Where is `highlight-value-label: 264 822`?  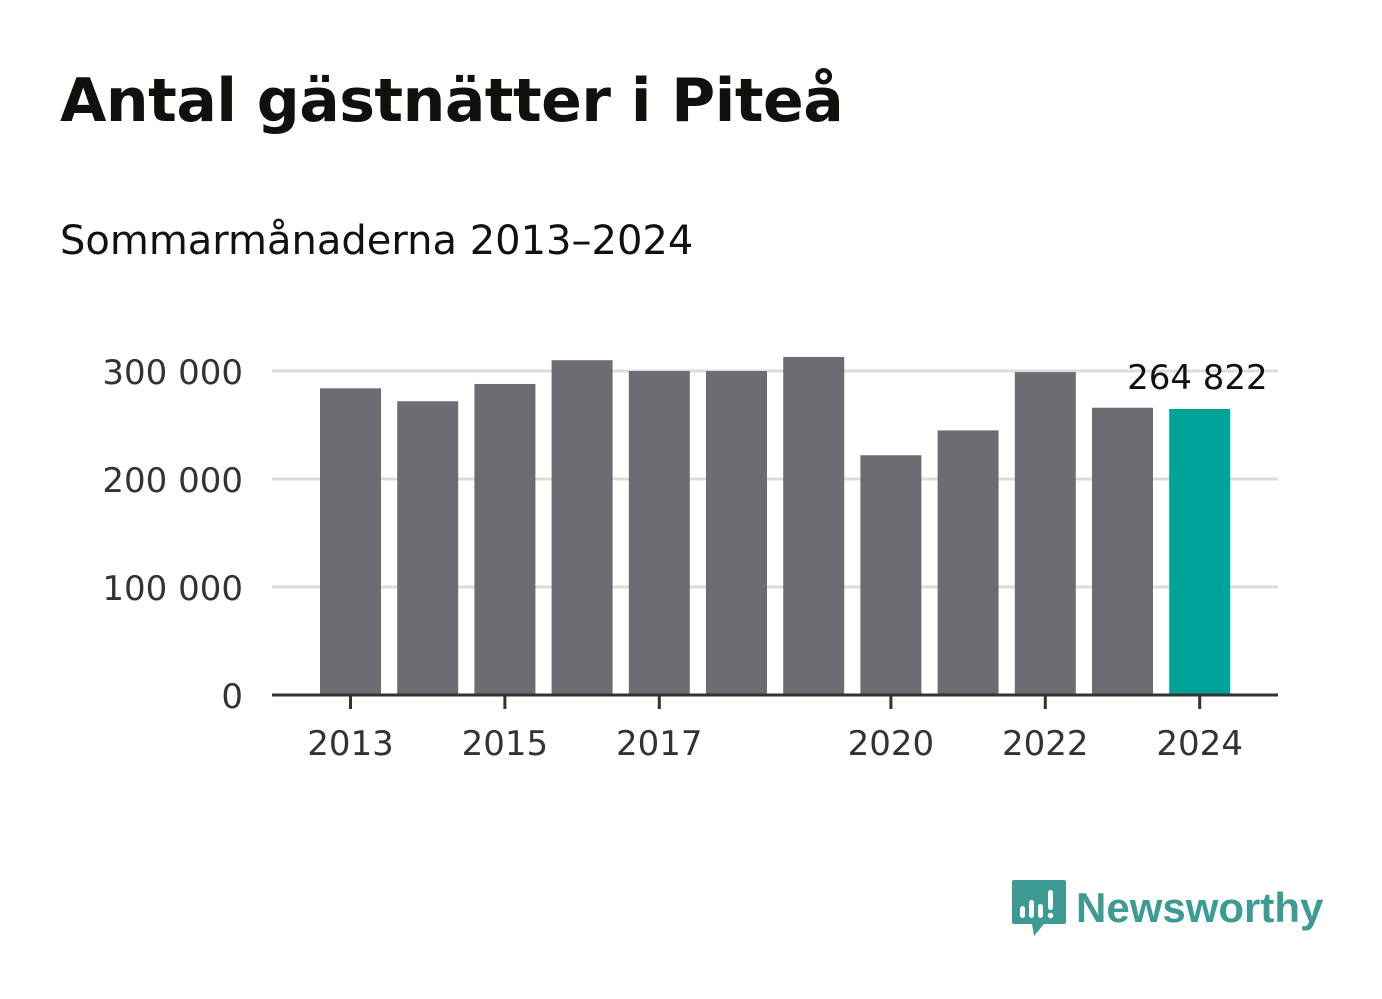 highlight-value-label: 264 822 is located at coordinates (1197, 378).